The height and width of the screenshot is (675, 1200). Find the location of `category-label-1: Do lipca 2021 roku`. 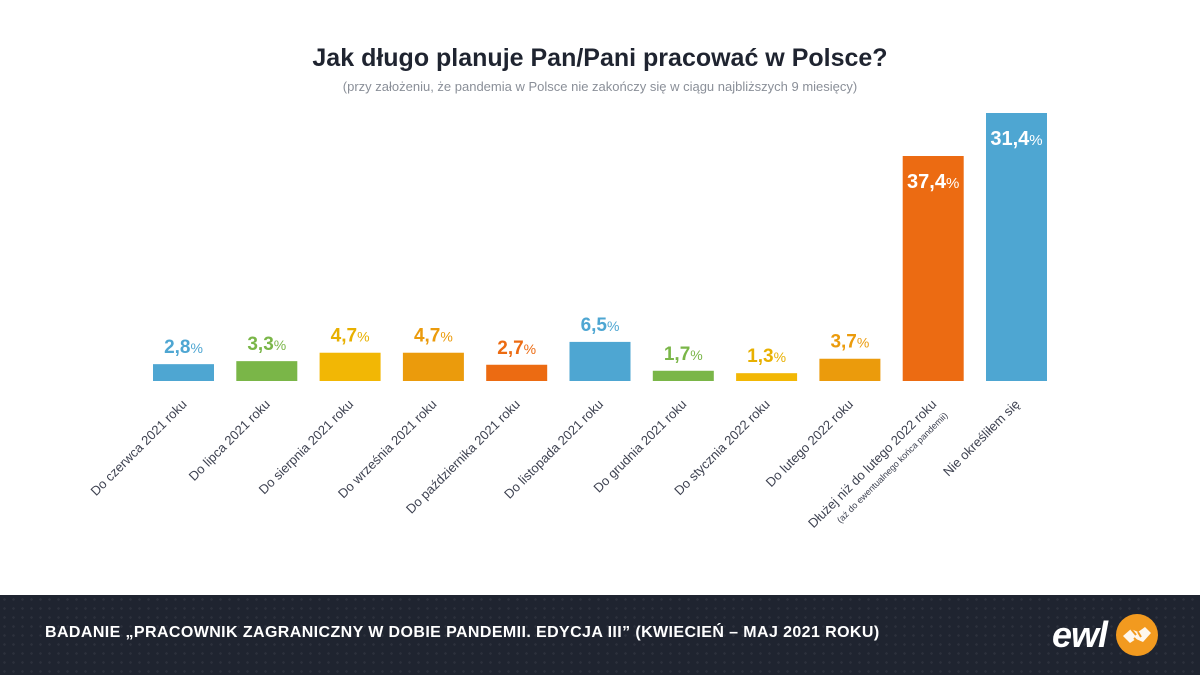

category-label-1: Do lipca 2021 roku is located at coordinates (229, 440).